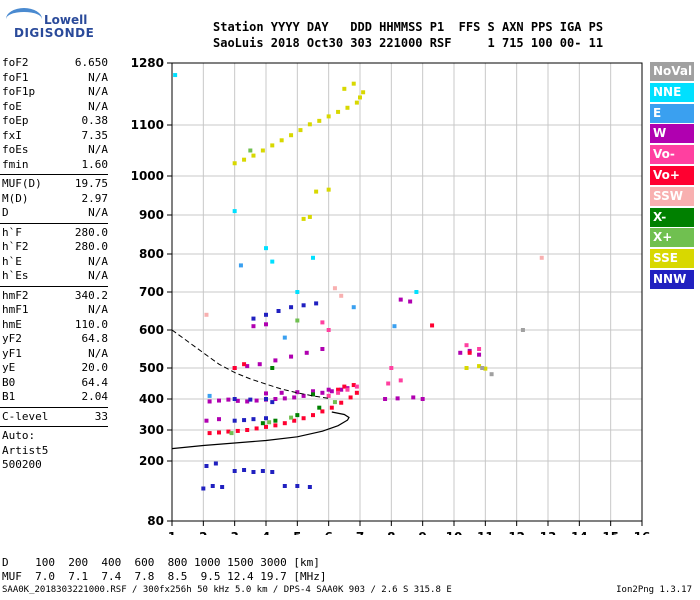  I want to click on param-name: yF2, so click(12, 338).